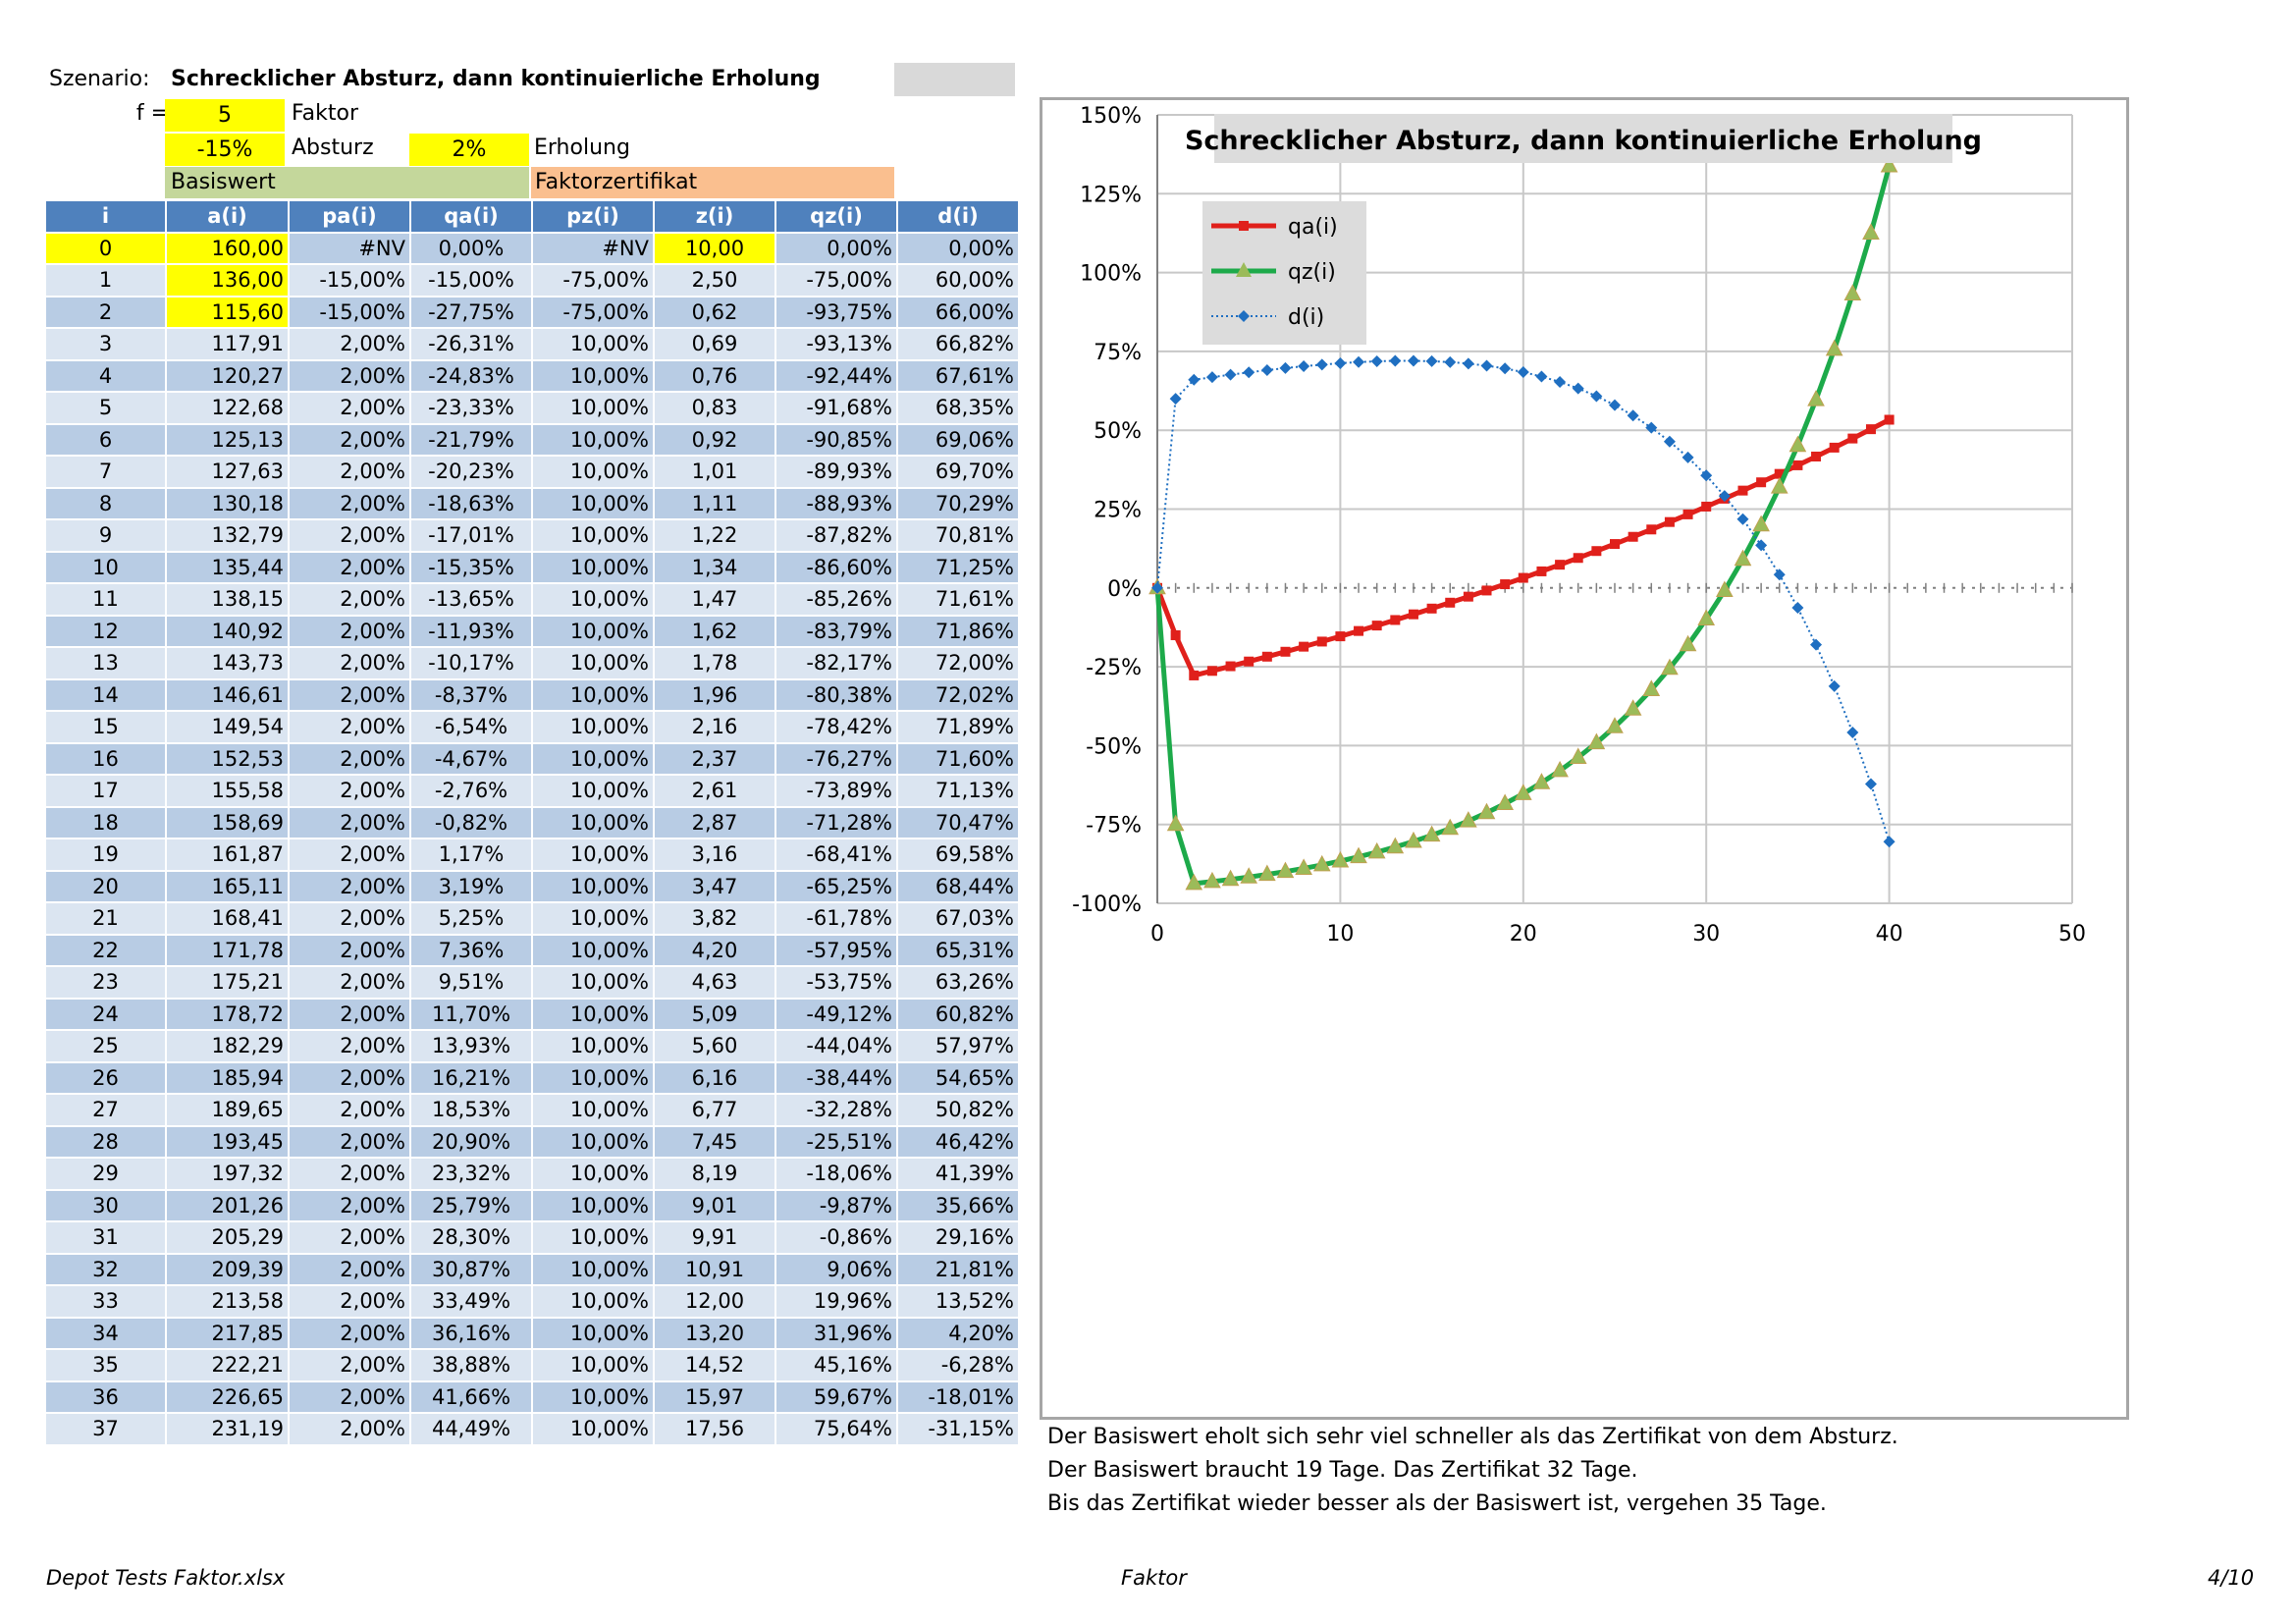 The height and width of the screenshot is (1623, 2296). I want to click on table-cell: -87,82%, so click(836, 536).